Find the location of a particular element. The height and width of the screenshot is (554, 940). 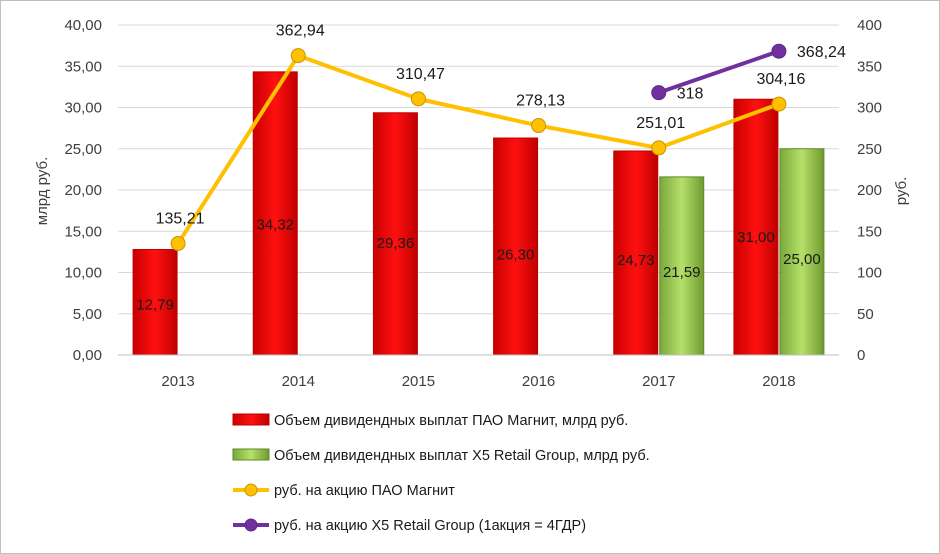

y2-tick-label: 150 is located at coordinates (869, 231).